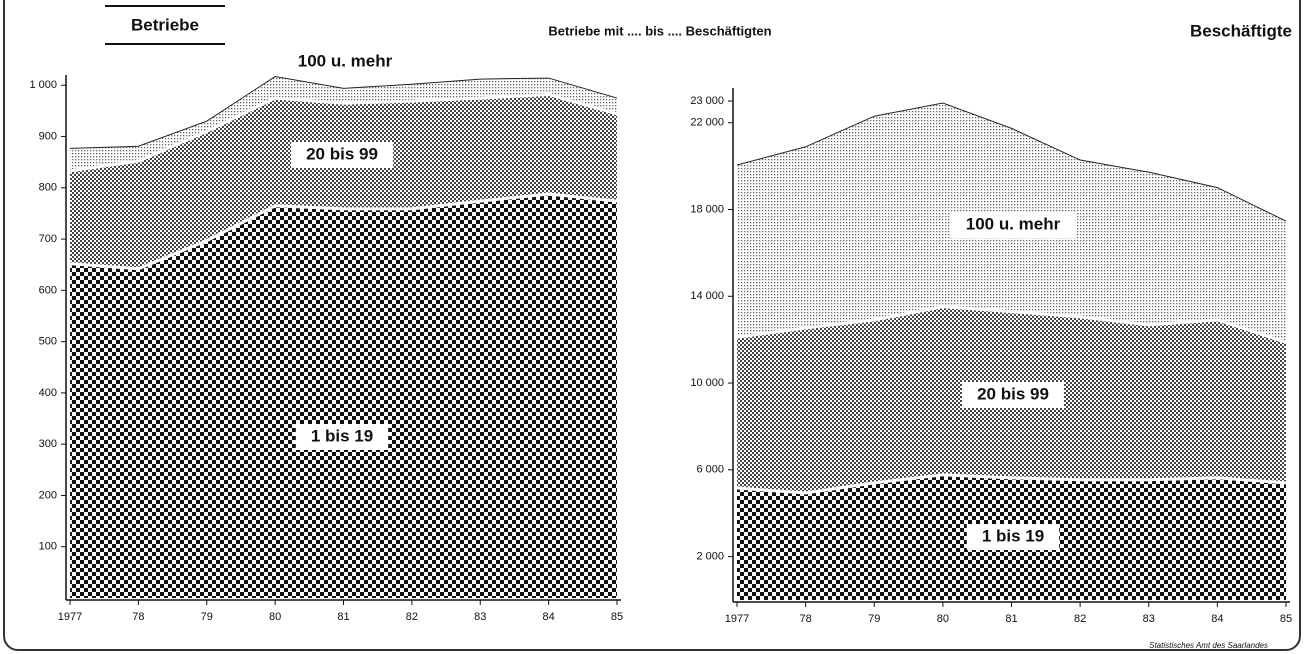 The image size is (1304, 654). Describe the element at coordinates (48, 290) in the screenshot. I see `y-tick-label: 600` at that location.